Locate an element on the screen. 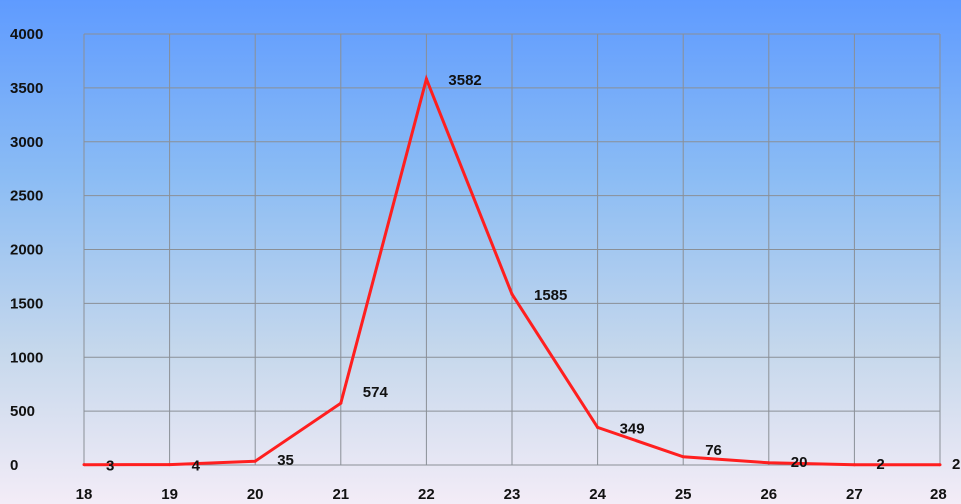 The width and height of the screenshot is (961, 504). x-axis-ticks: 18 19 20 21 22 23 24 25 26 27 28 is located at coordinates (511, 494).